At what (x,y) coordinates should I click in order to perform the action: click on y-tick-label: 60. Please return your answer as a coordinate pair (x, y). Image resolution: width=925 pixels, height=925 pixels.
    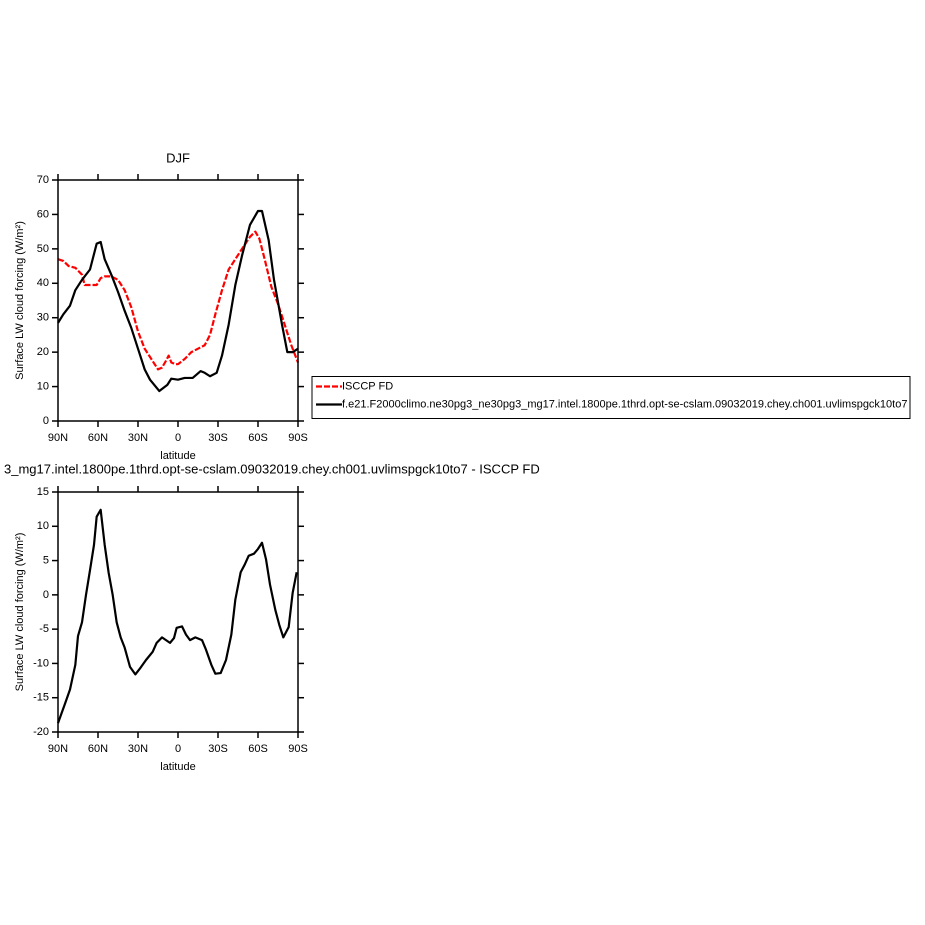
    Looking at the image, I should click on (43, 214).